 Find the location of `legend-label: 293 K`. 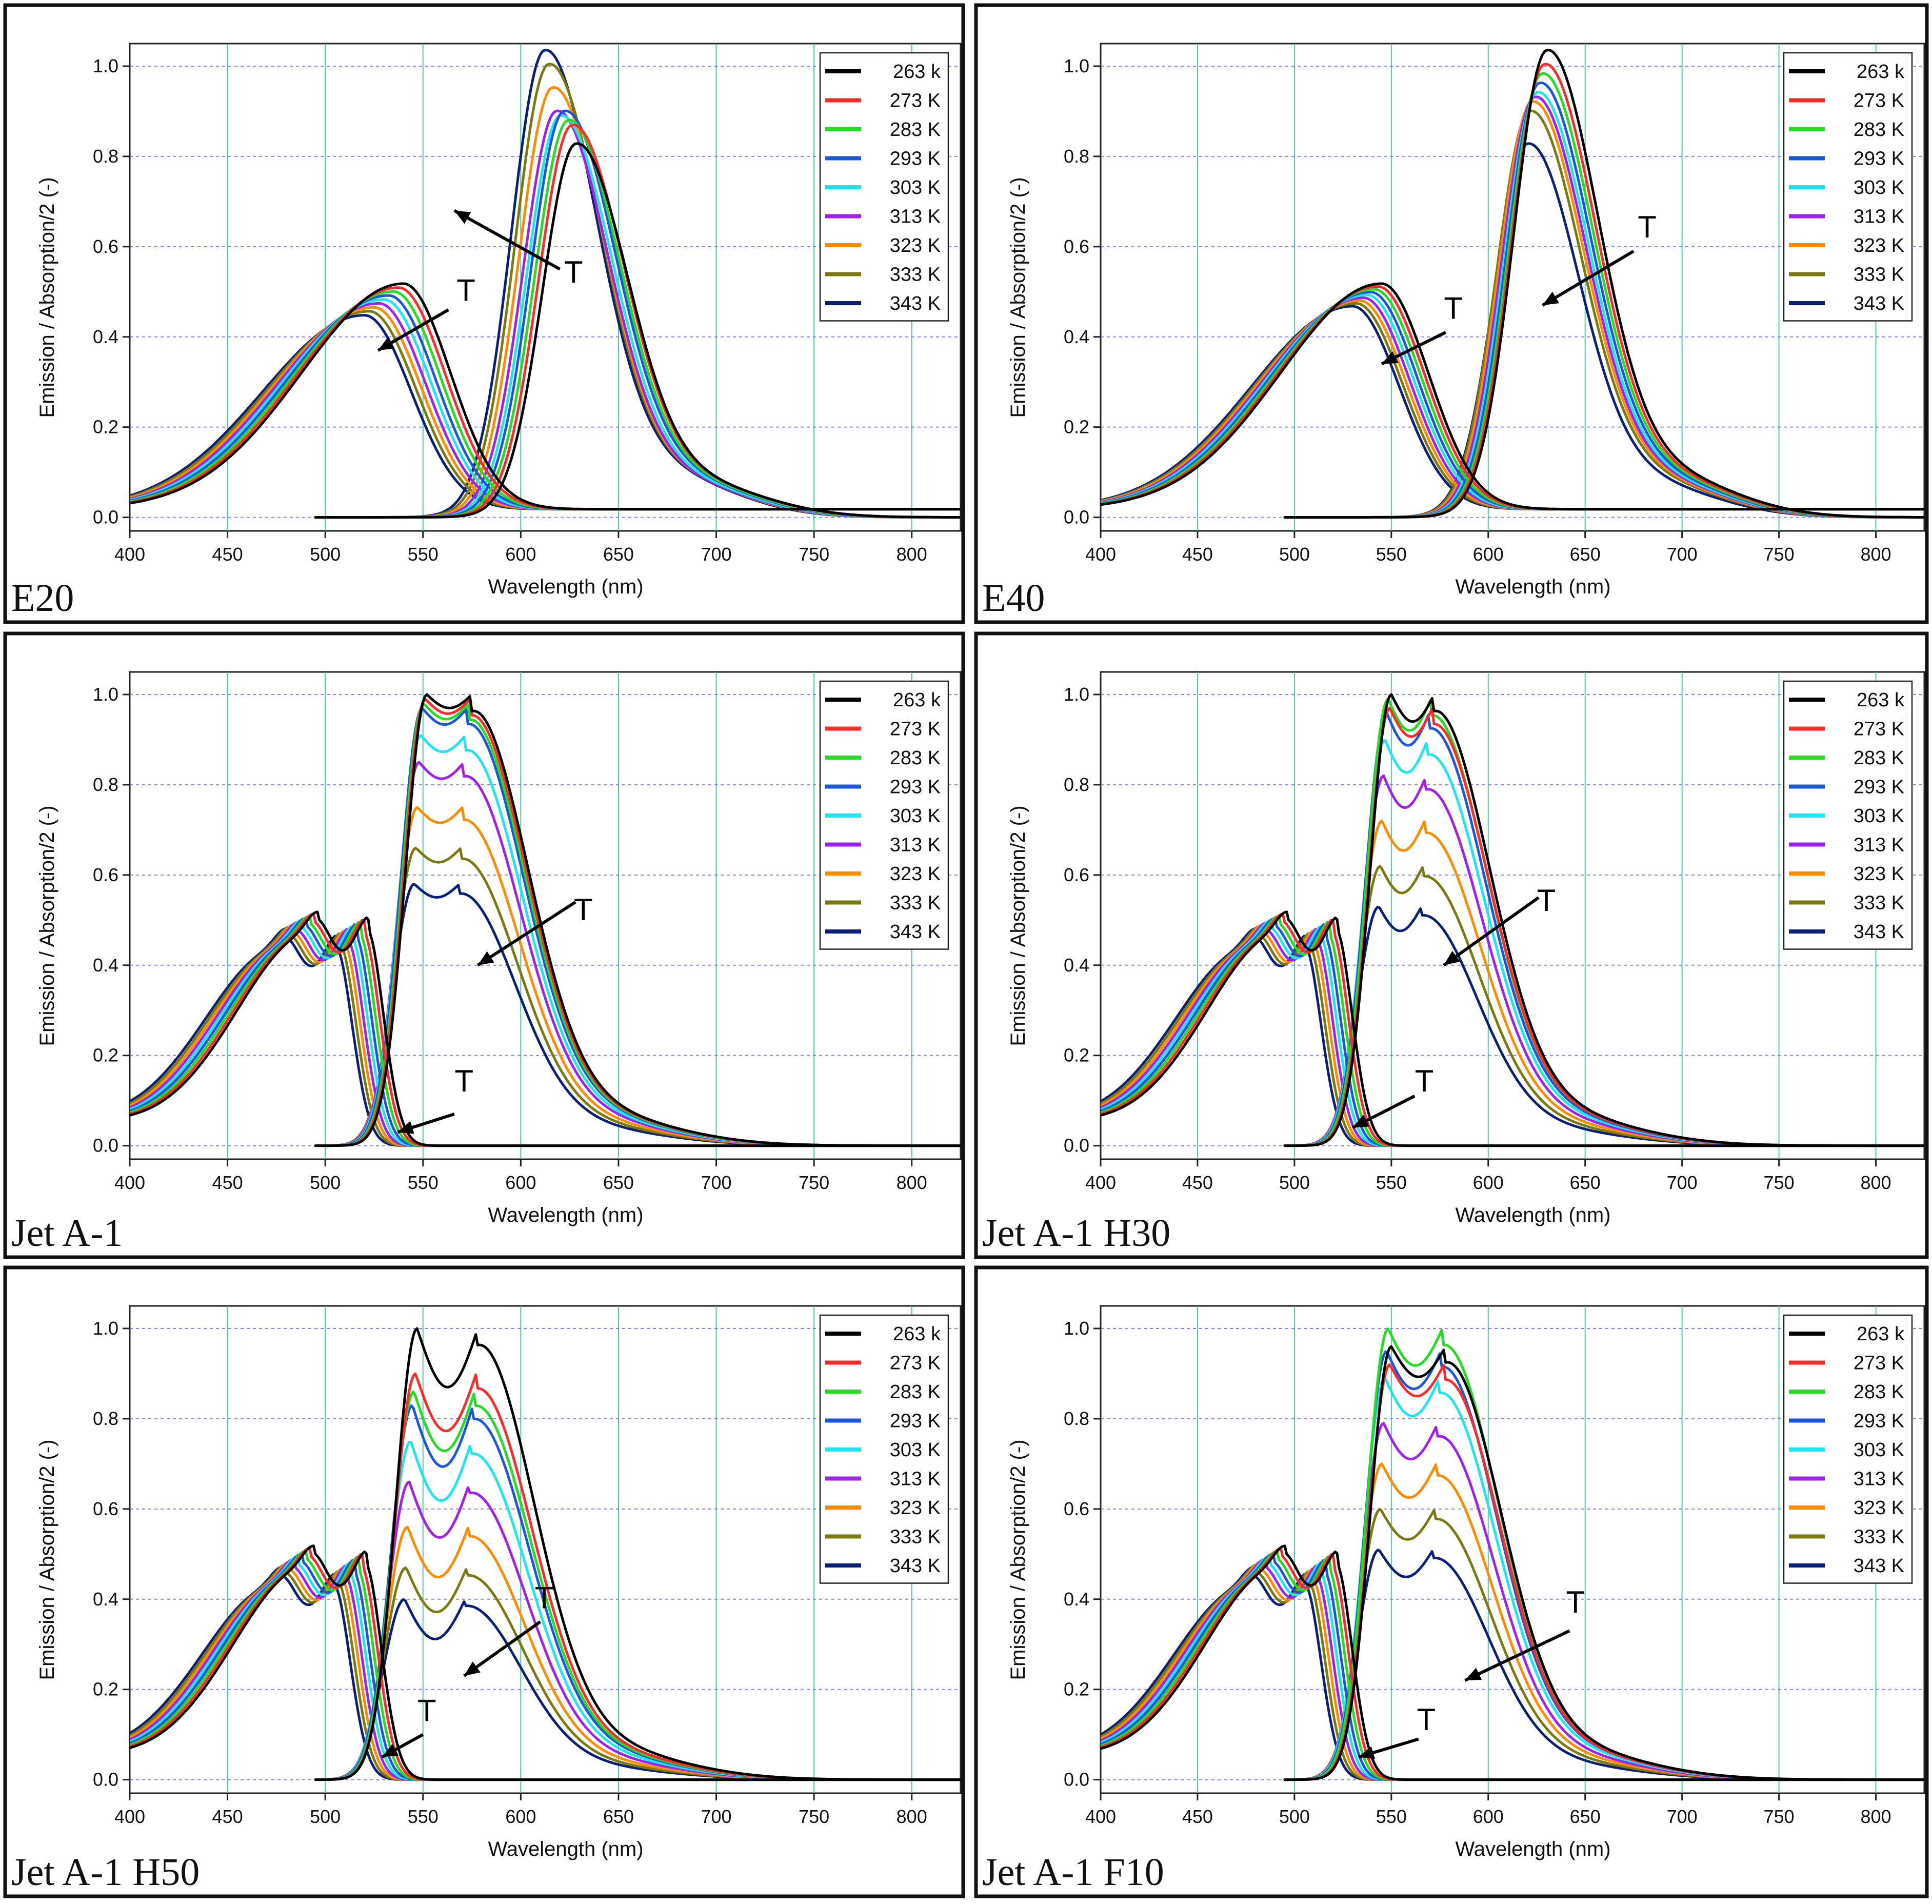

legend-label: 293 K is located at coordinates (916, 159).